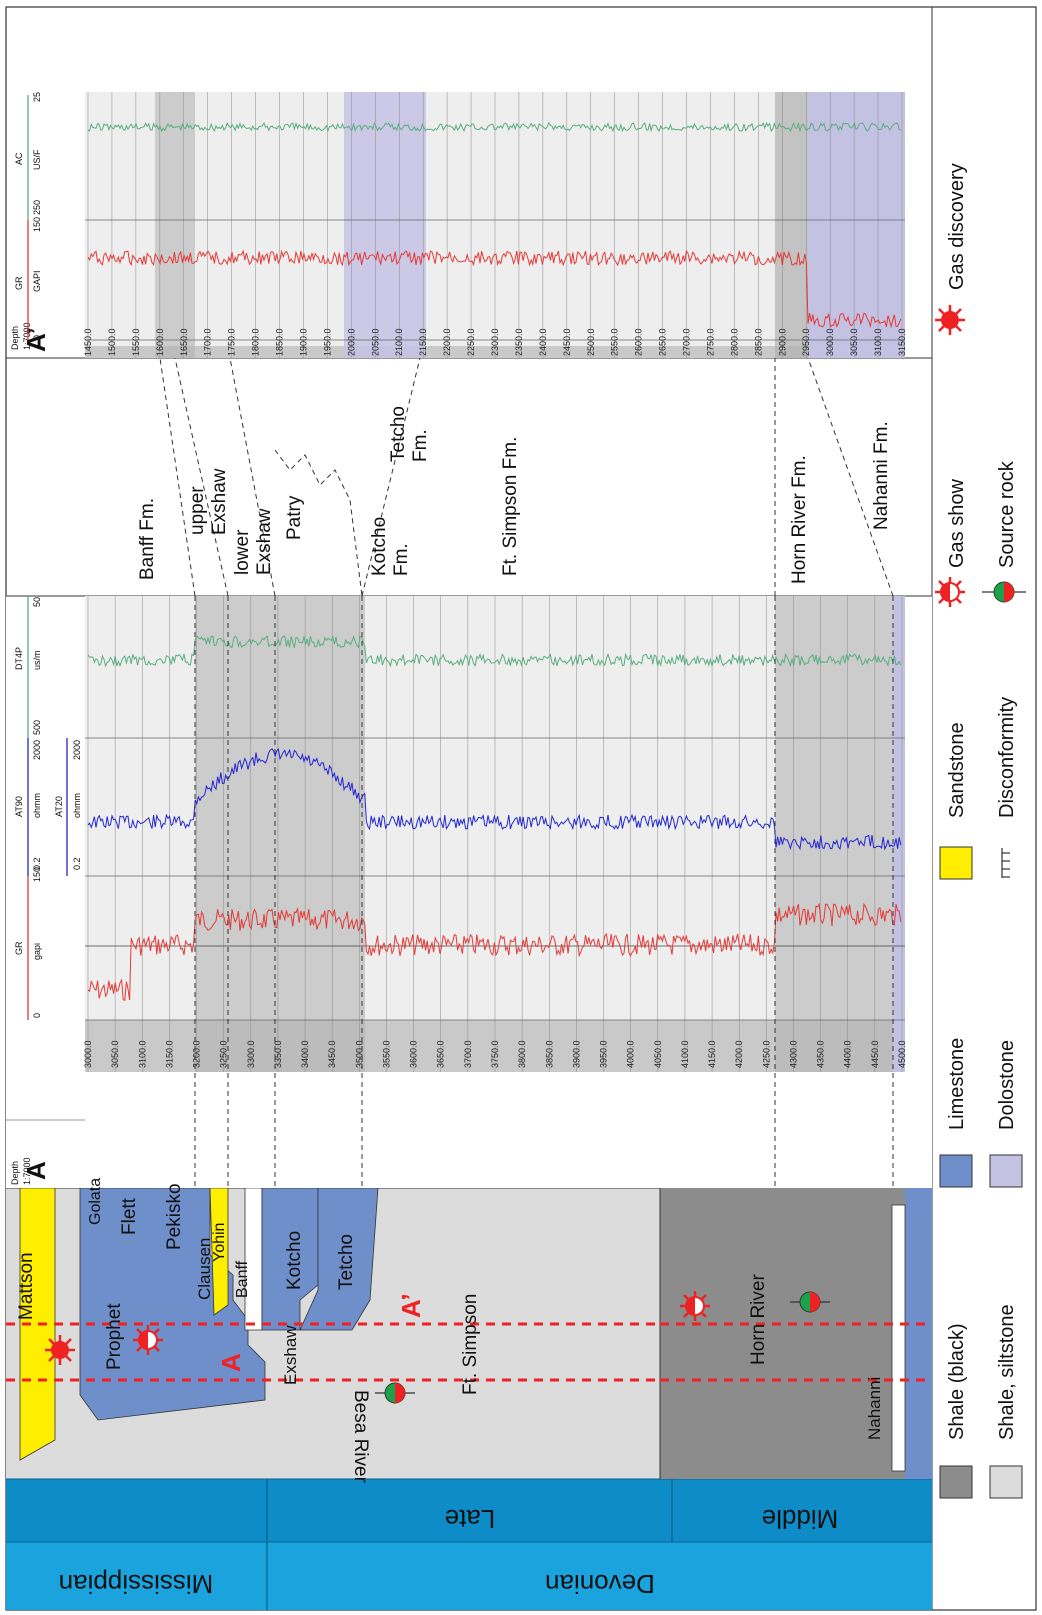 This screenshot has width=1042, height=1615. What do you see at coordinates (591, 342) in the screenshot?
I see `depth-tick-label: 2500.0` at bounding box center [591, 342].